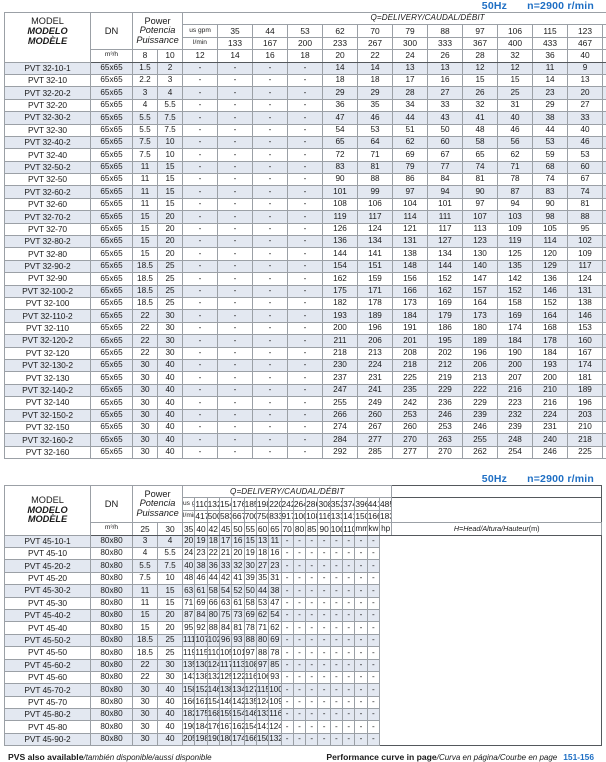  What do you see at coordinates (145, 217) in the screenshot?
I see `cell-power-kw: 15` at bounding box center [145, 217].